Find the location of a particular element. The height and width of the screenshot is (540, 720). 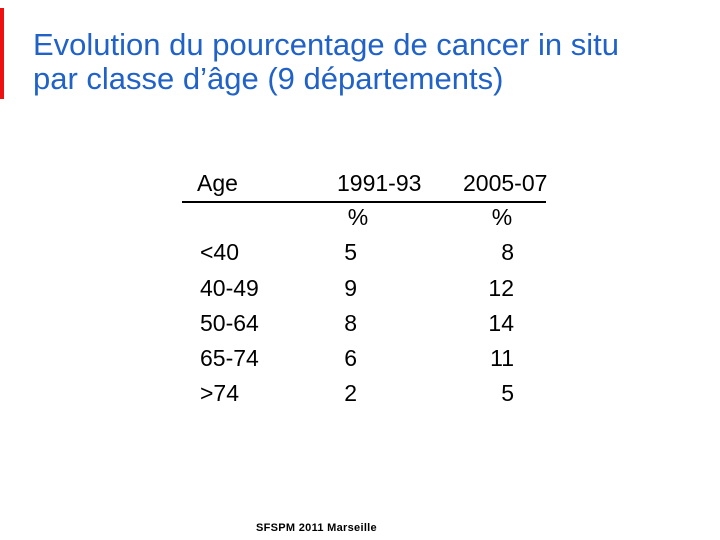

table-row-age: <40 is located at coordinates (220, 252).